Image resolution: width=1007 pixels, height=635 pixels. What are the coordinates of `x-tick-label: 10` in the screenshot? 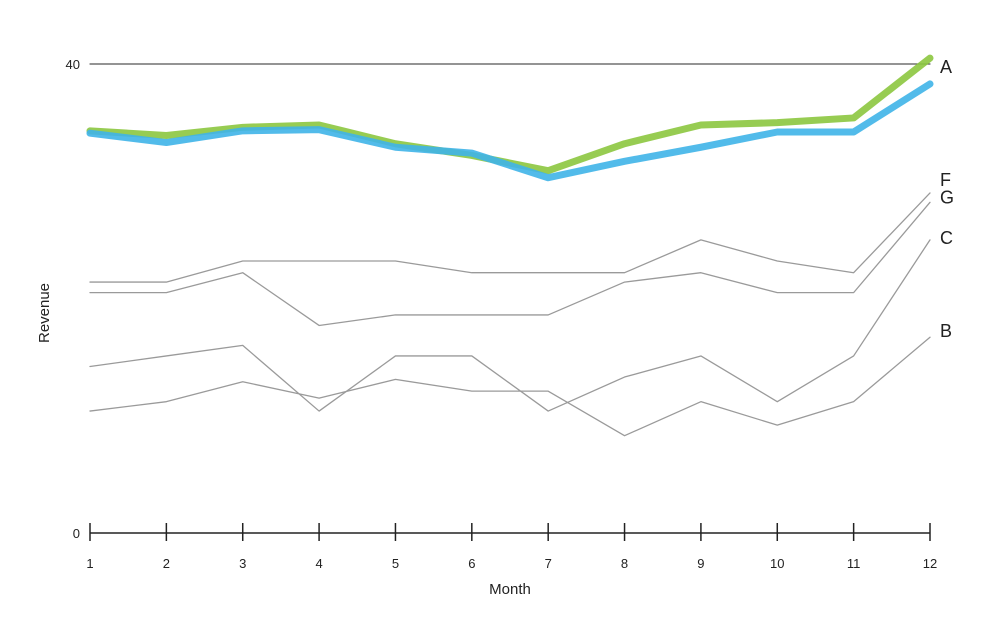 It's located at (777, 563).